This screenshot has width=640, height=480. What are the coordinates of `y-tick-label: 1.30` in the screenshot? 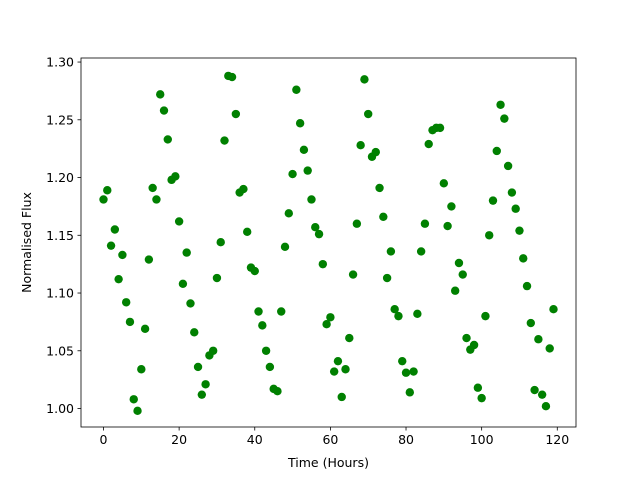 It's located at (60, 62).